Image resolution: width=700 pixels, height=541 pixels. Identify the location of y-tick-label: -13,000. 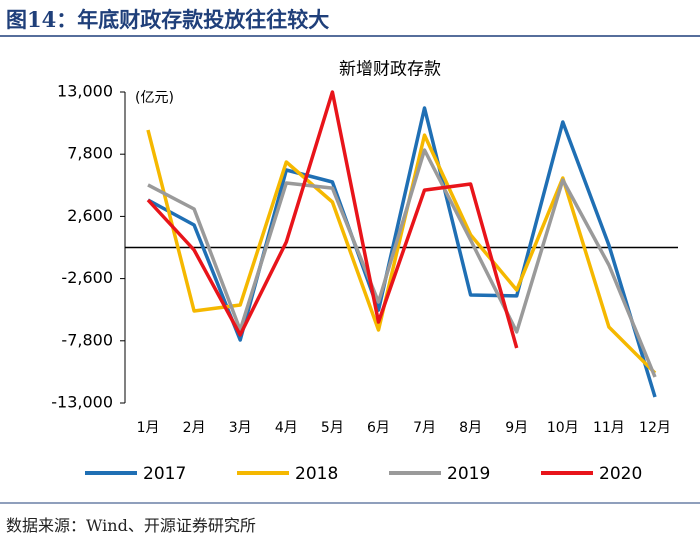
(82, 402).